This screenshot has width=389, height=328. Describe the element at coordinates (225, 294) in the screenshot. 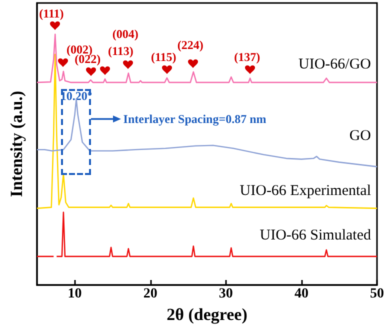

I see `x-tick-label: 30` at that location.